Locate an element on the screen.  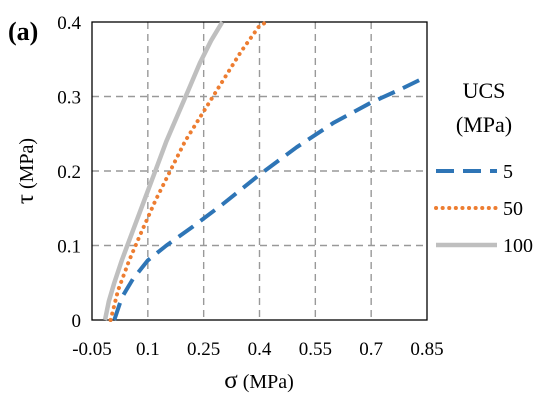
legend-label-ucs-100: 100 is located at coordinates (518, 246).